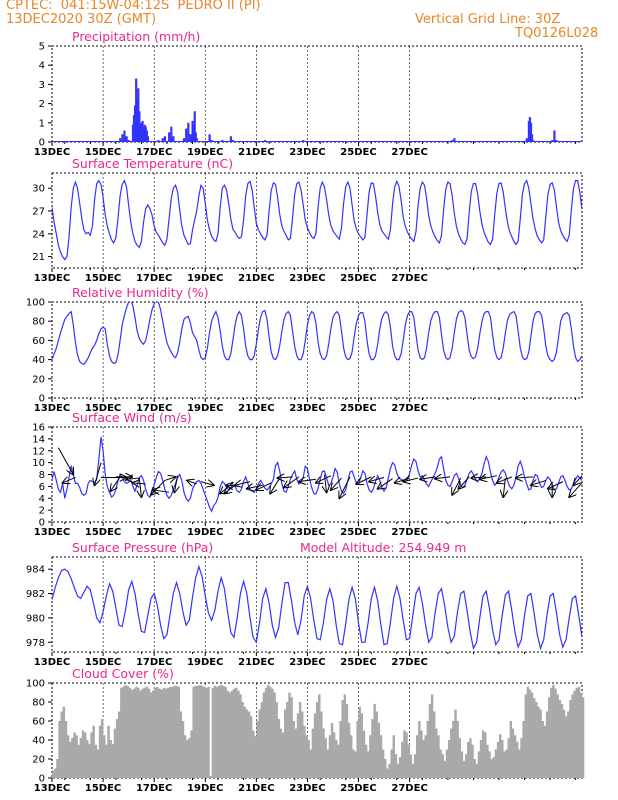 The width and height of the screenshot is (618, 800). I want to click on header-datetime: 13DEC2020 30Z (GMT), so click(81, 19).